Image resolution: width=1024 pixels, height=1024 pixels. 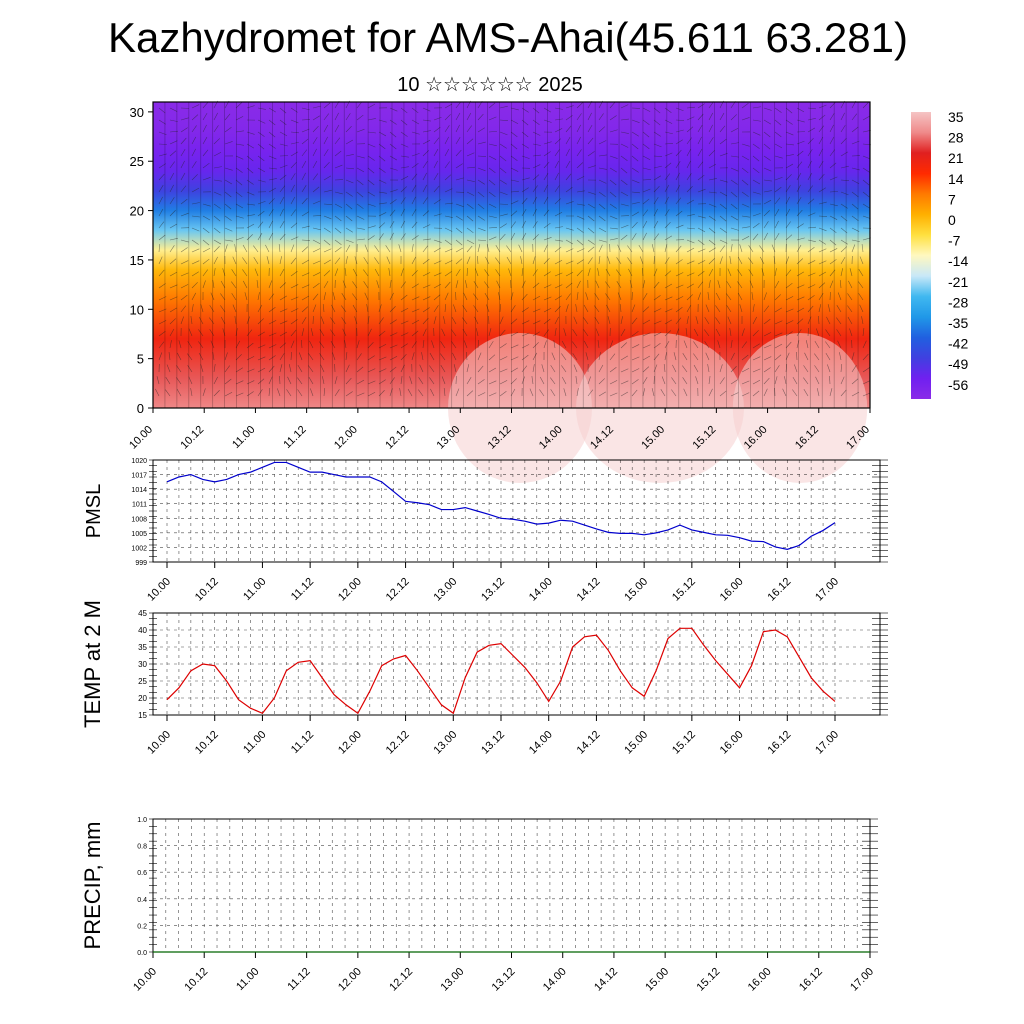 What do you see at coordinates (952, 199) in the screenshot?
I see `colorbar-label: 7` at bounding box center [952, 199].